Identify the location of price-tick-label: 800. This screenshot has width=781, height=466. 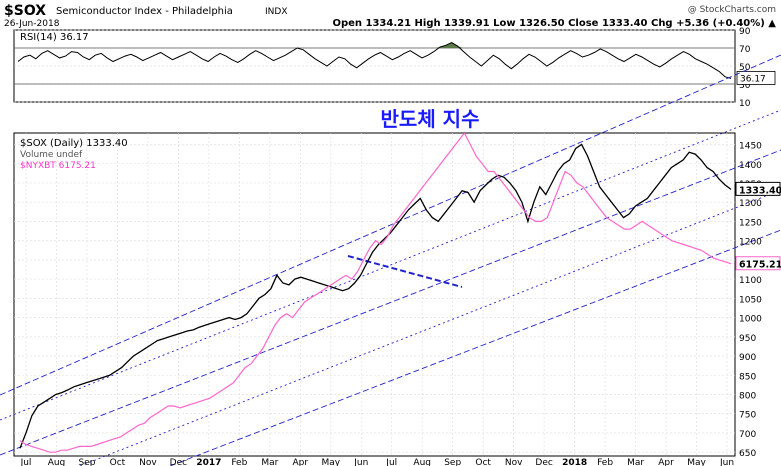
(747, 396).